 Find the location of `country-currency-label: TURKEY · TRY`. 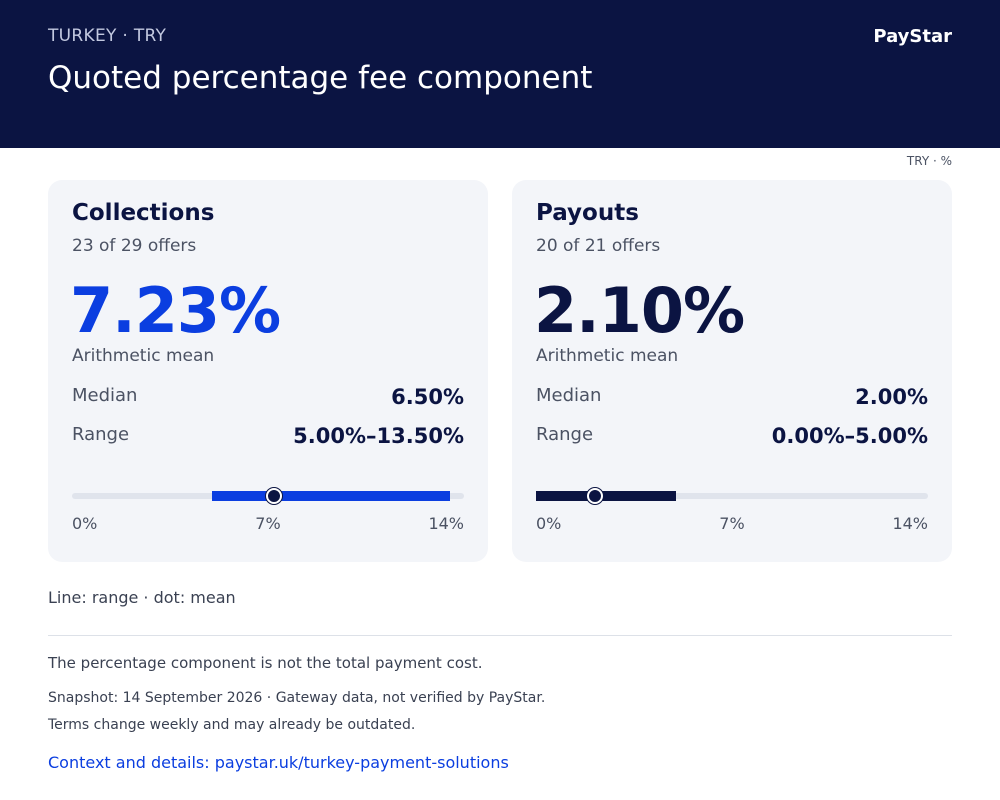

country-currency-label: TURKEY · TRY is located at coordinates (107, 36).